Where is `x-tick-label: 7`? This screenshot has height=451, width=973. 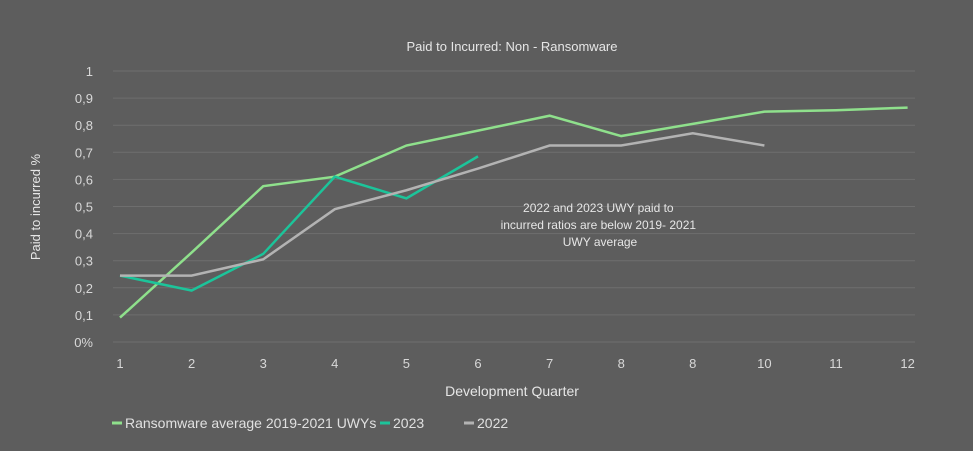
x-tick-label: 7 is located at coordinates (549, 363).